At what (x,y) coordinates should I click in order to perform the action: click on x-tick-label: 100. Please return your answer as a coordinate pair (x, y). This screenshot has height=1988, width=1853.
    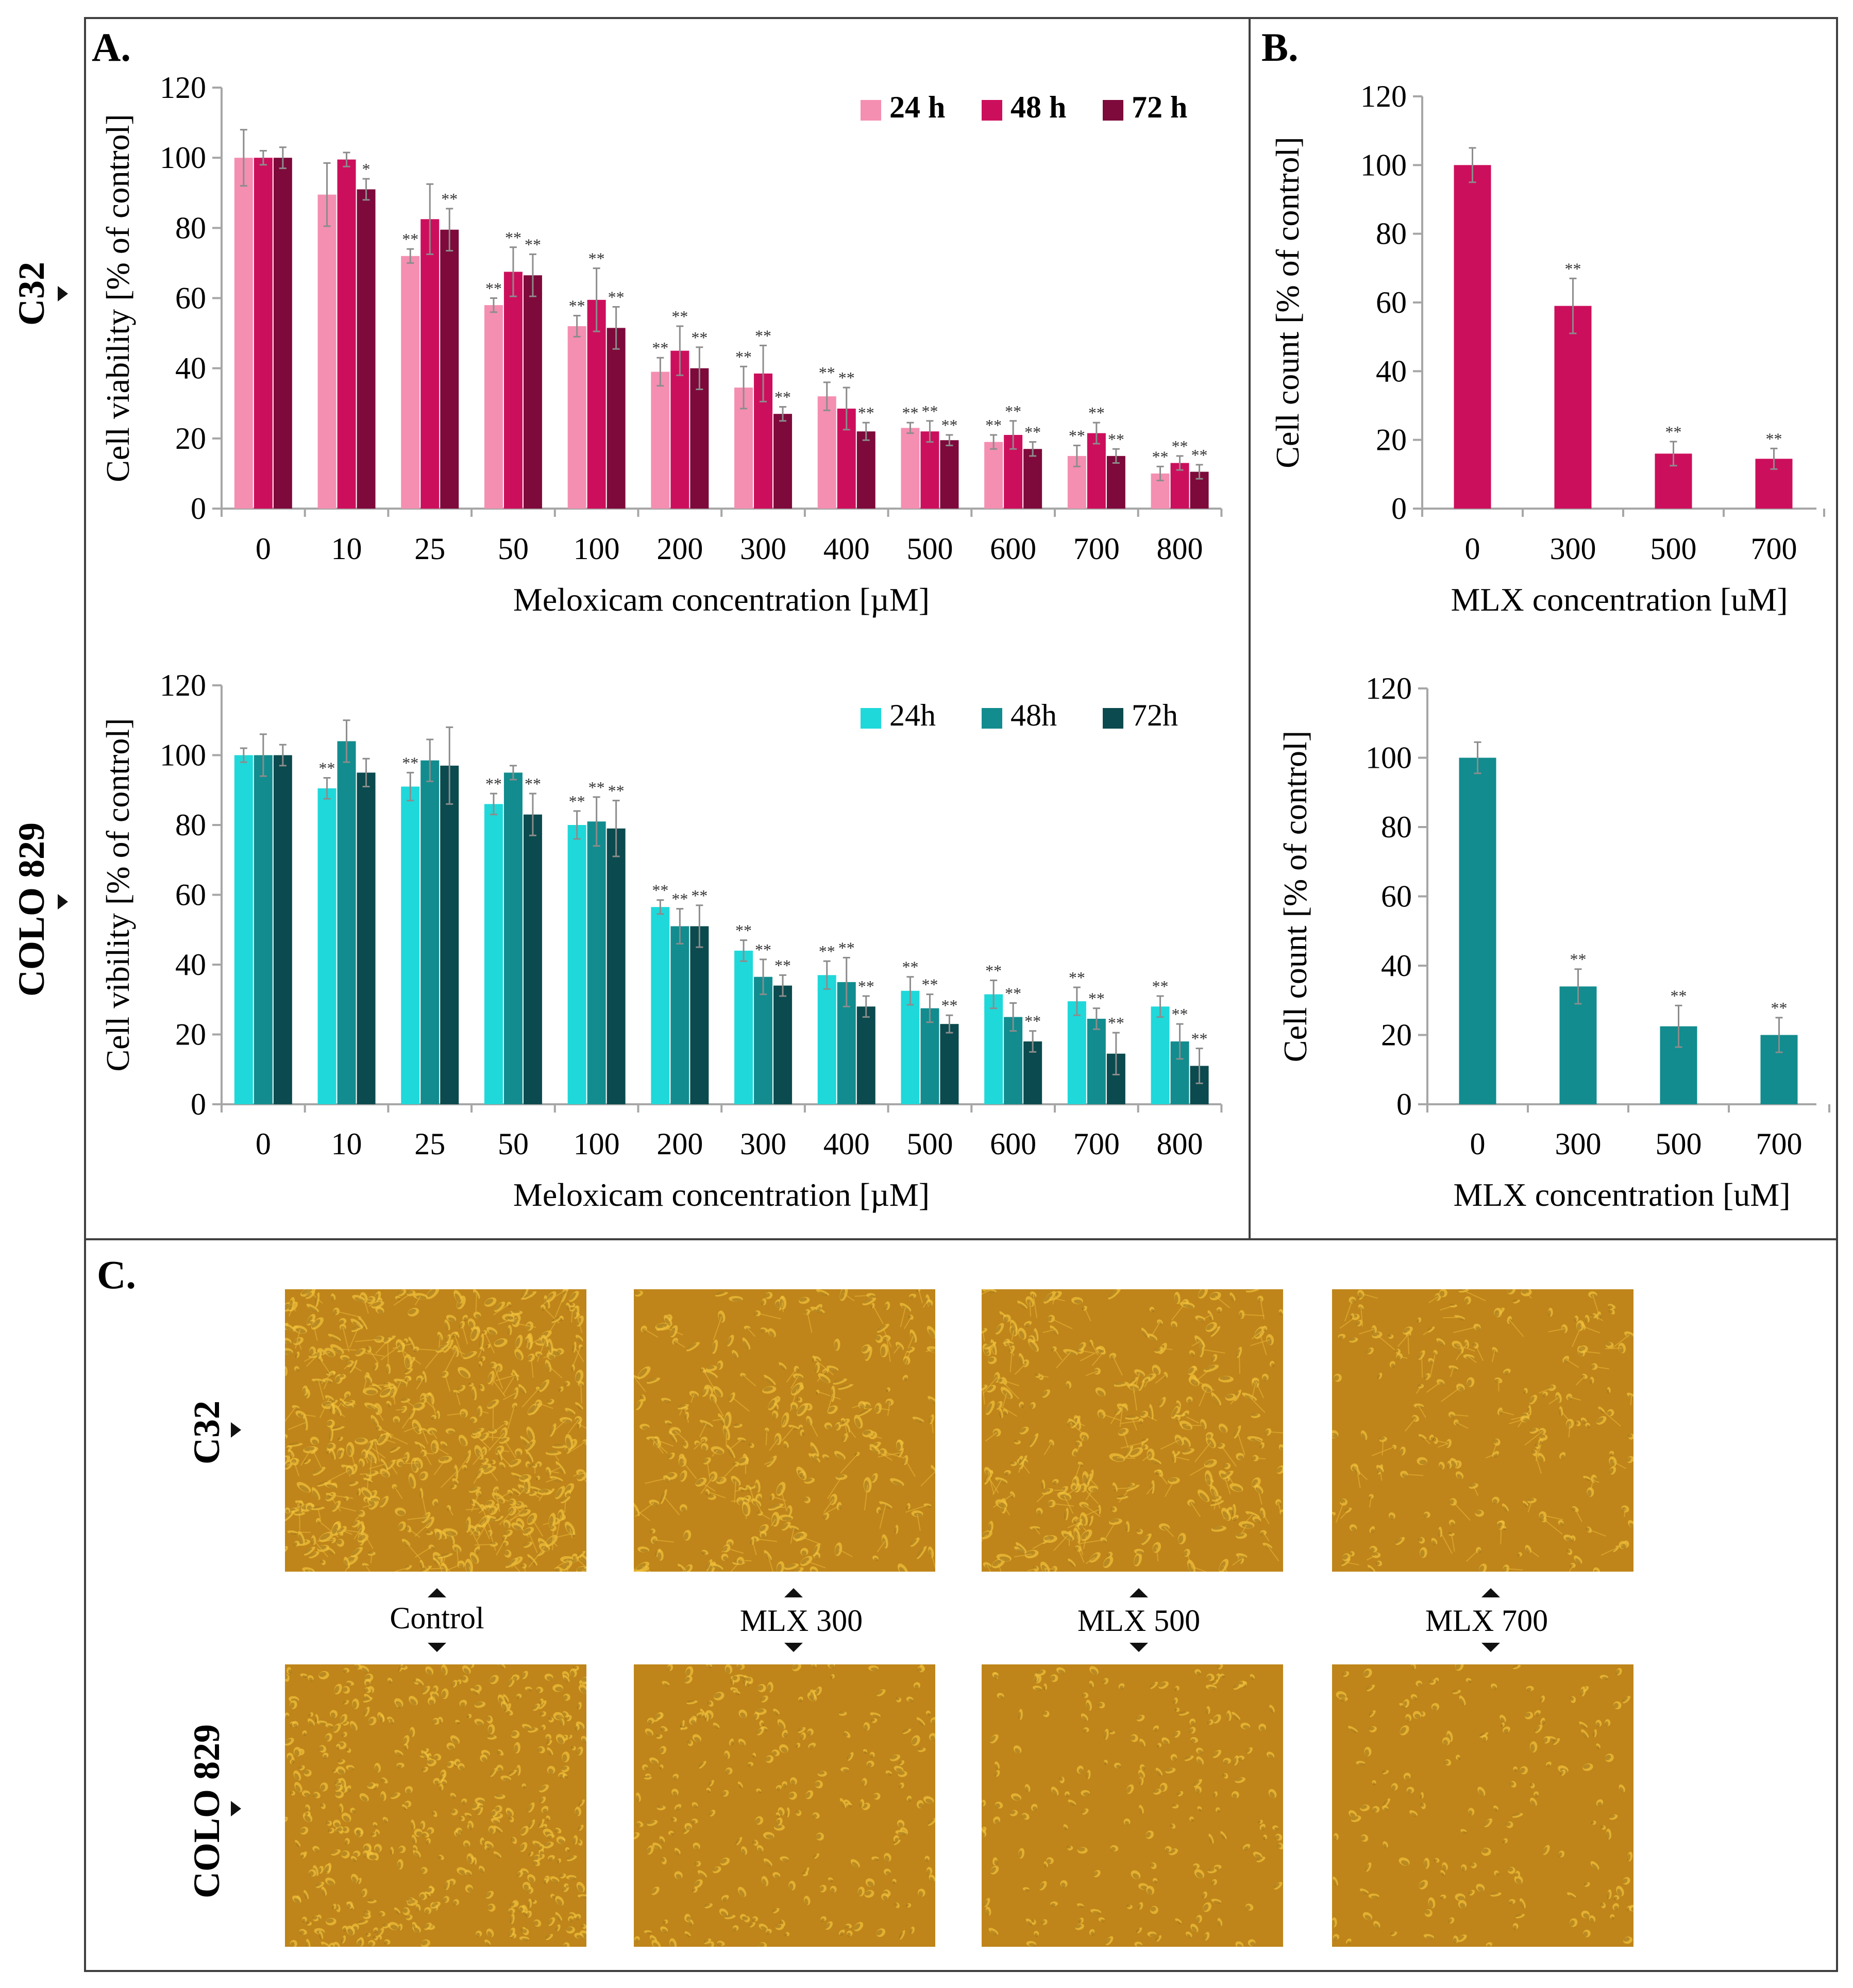
    Looking at the image, I should click on (597, 1144).